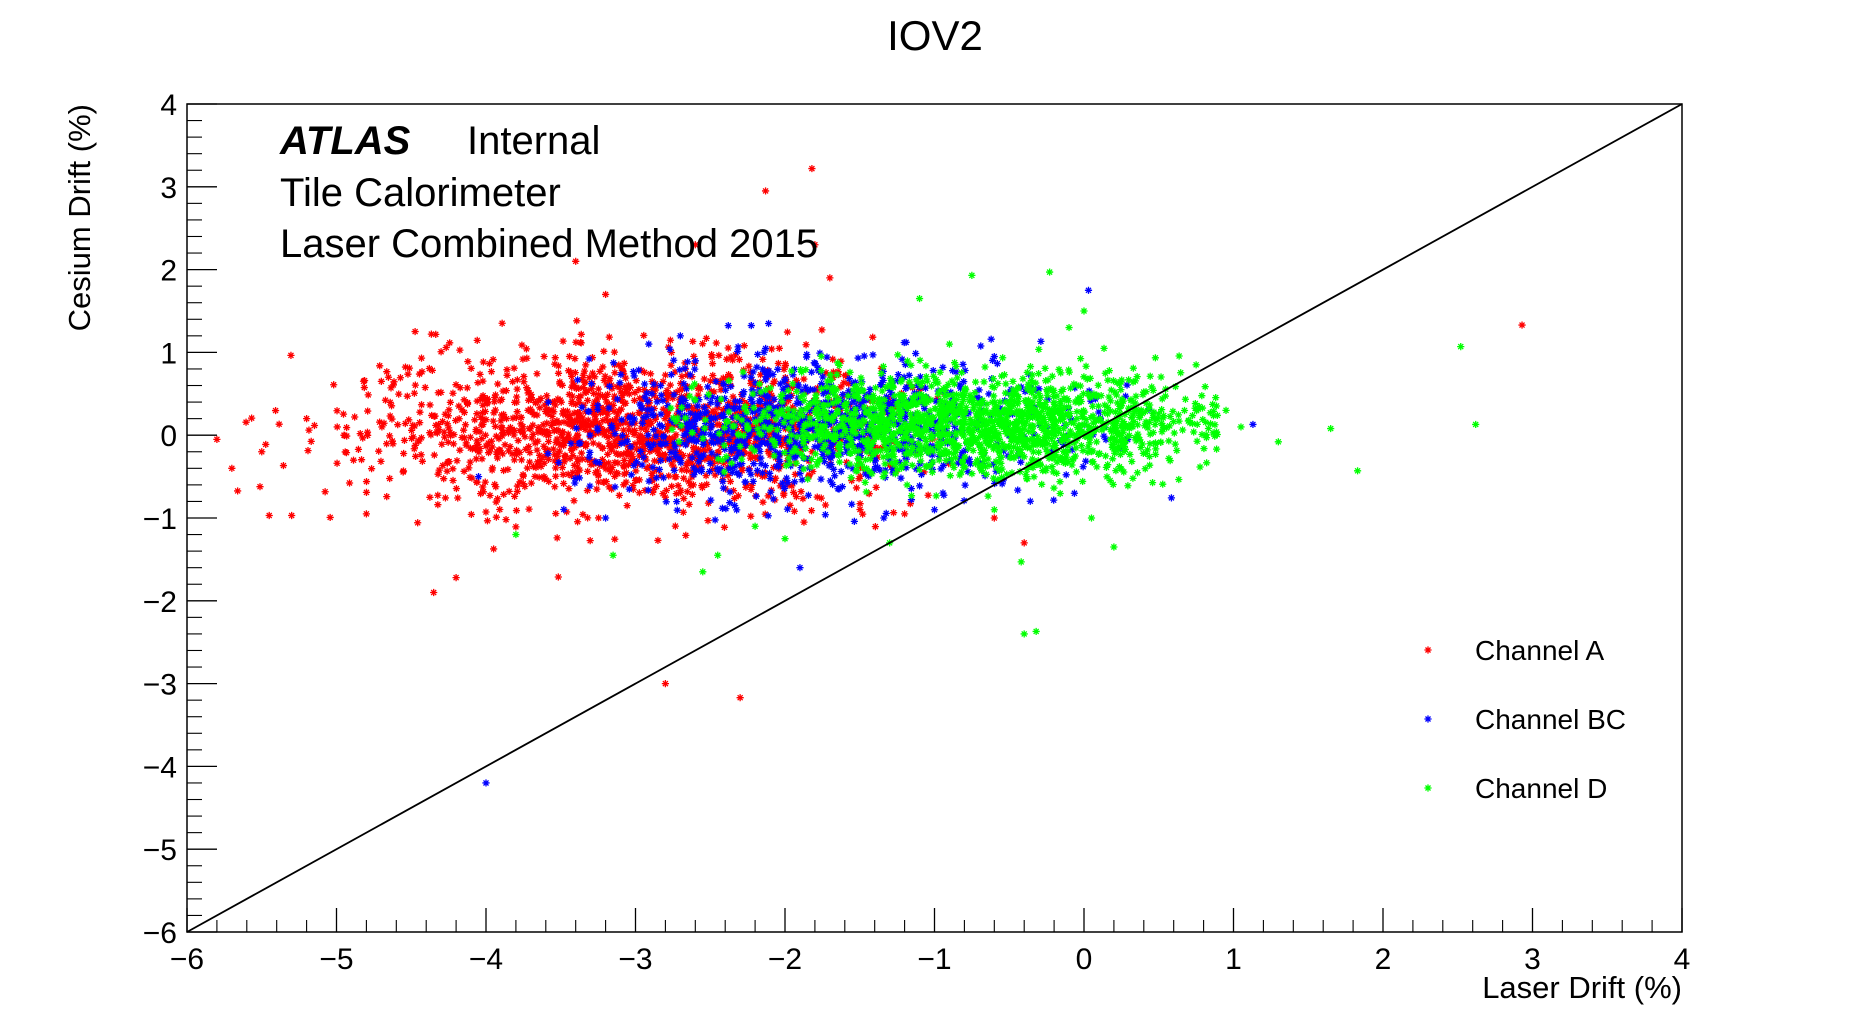 The height and width of the screenshot is (1027, 1853). I want to click on y-tick-label: 2, so click(168, 271).